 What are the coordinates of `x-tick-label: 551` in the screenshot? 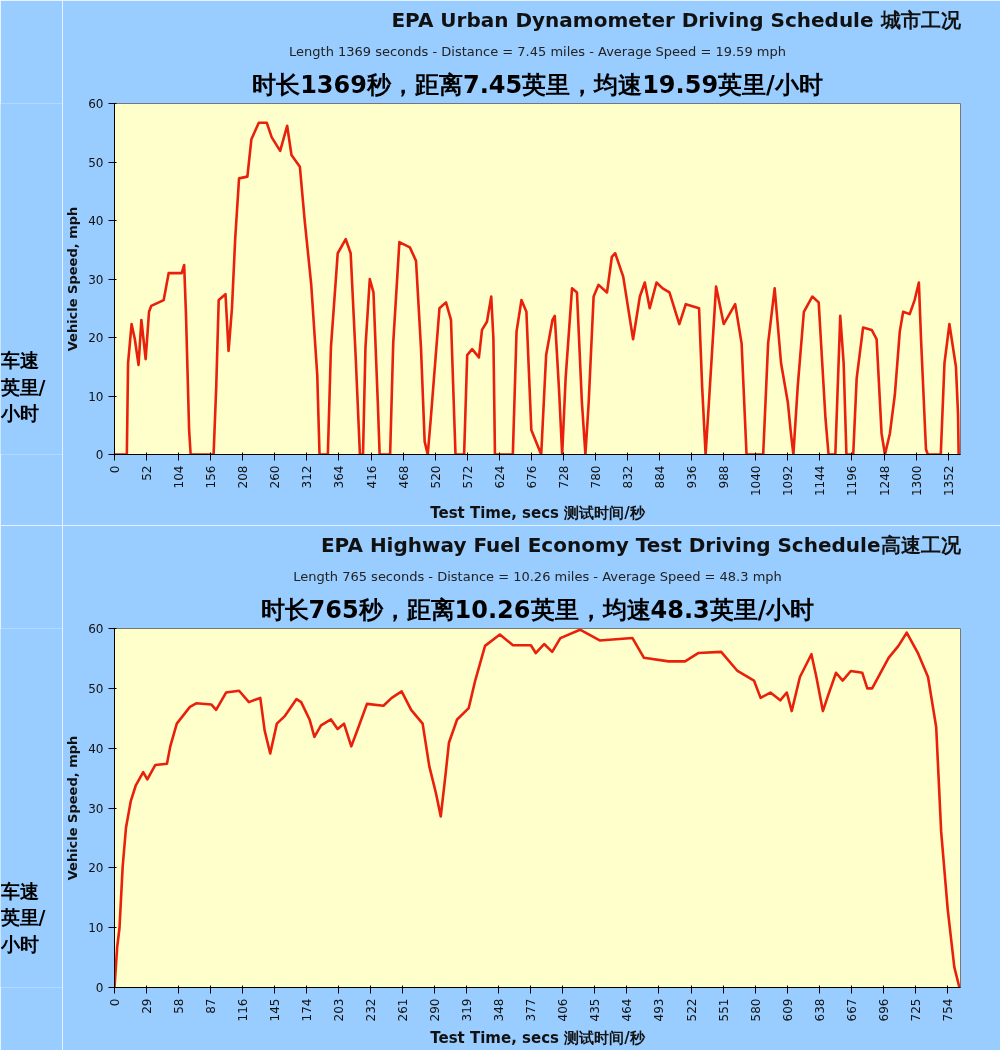 It's located at (723, 1010).